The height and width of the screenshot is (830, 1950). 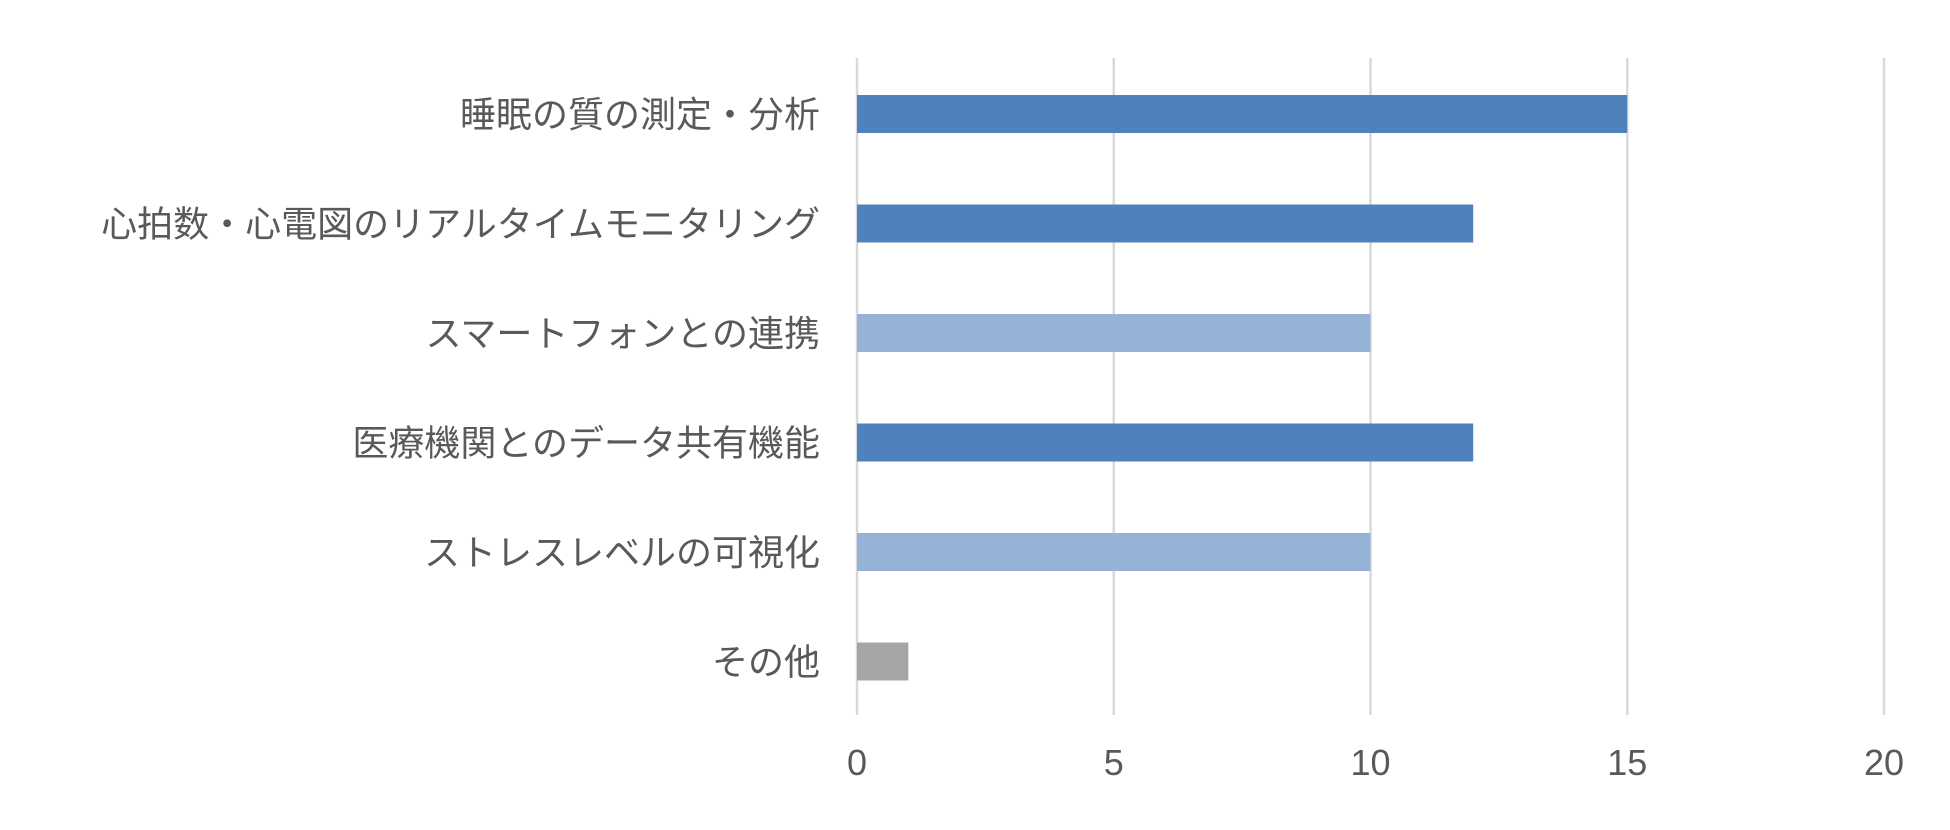 What do you see at coordinates (1884, 762) in the screenshot?
I see `x-tick-label: 20` at bounding box center [1884, 762].